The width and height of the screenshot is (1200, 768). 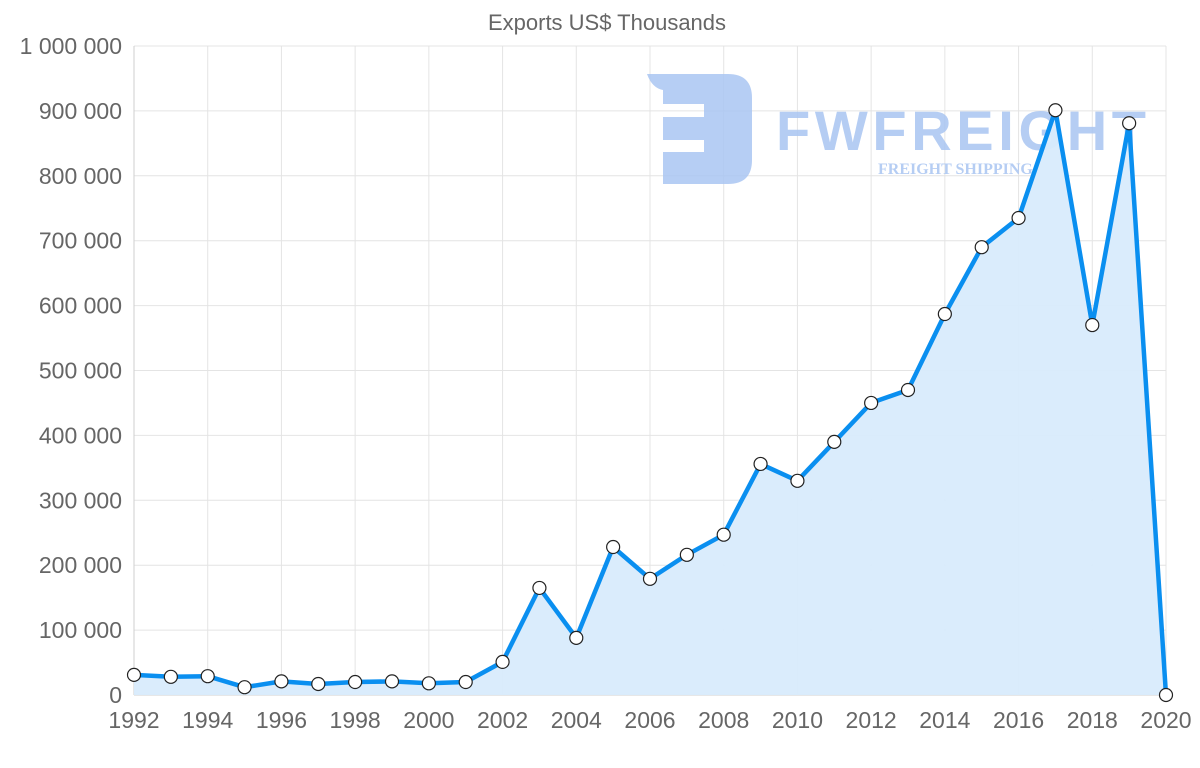 I want to click on x-tick-label: 1998, so click(x=355, y=720).